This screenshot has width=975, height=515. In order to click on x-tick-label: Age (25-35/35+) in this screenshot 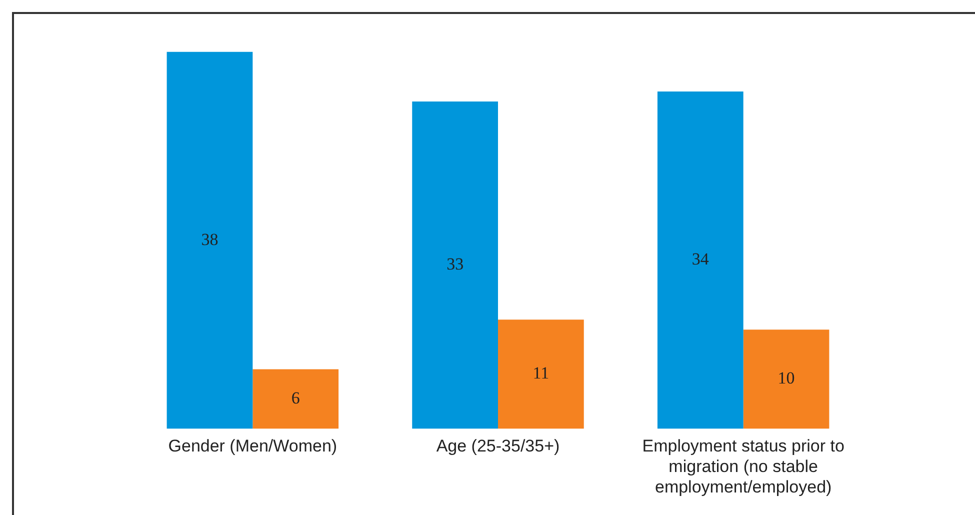, I will do `click(498, 446)`.